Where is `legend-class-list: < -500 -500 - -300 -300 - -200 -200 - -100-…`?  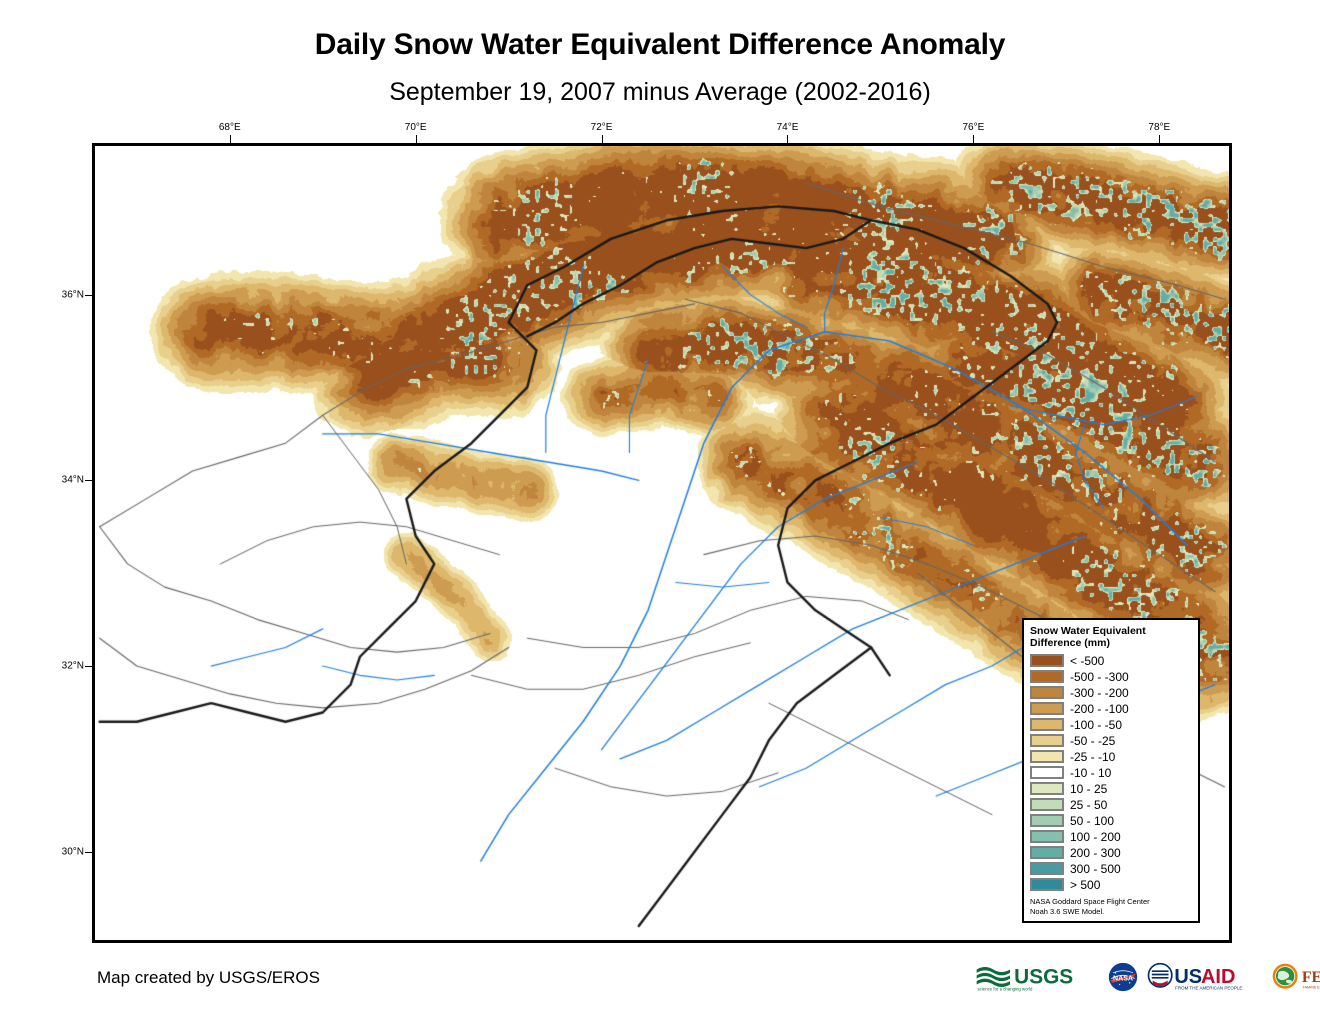 legend-class-list: < -500 -500 - -300 -300 - -200 -200 - -100-… is located at coordinates (1111, 773).